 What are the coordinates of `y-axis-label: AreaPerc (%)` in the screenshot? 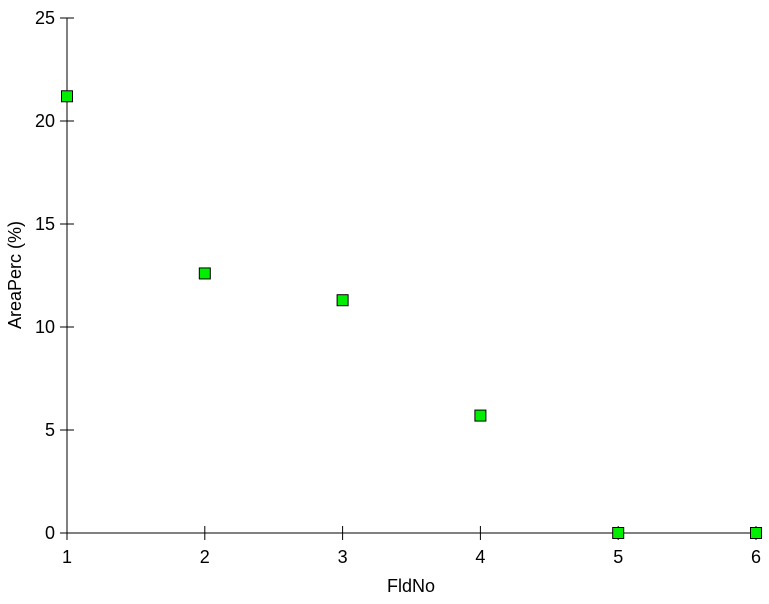 It's located at (15, 275).